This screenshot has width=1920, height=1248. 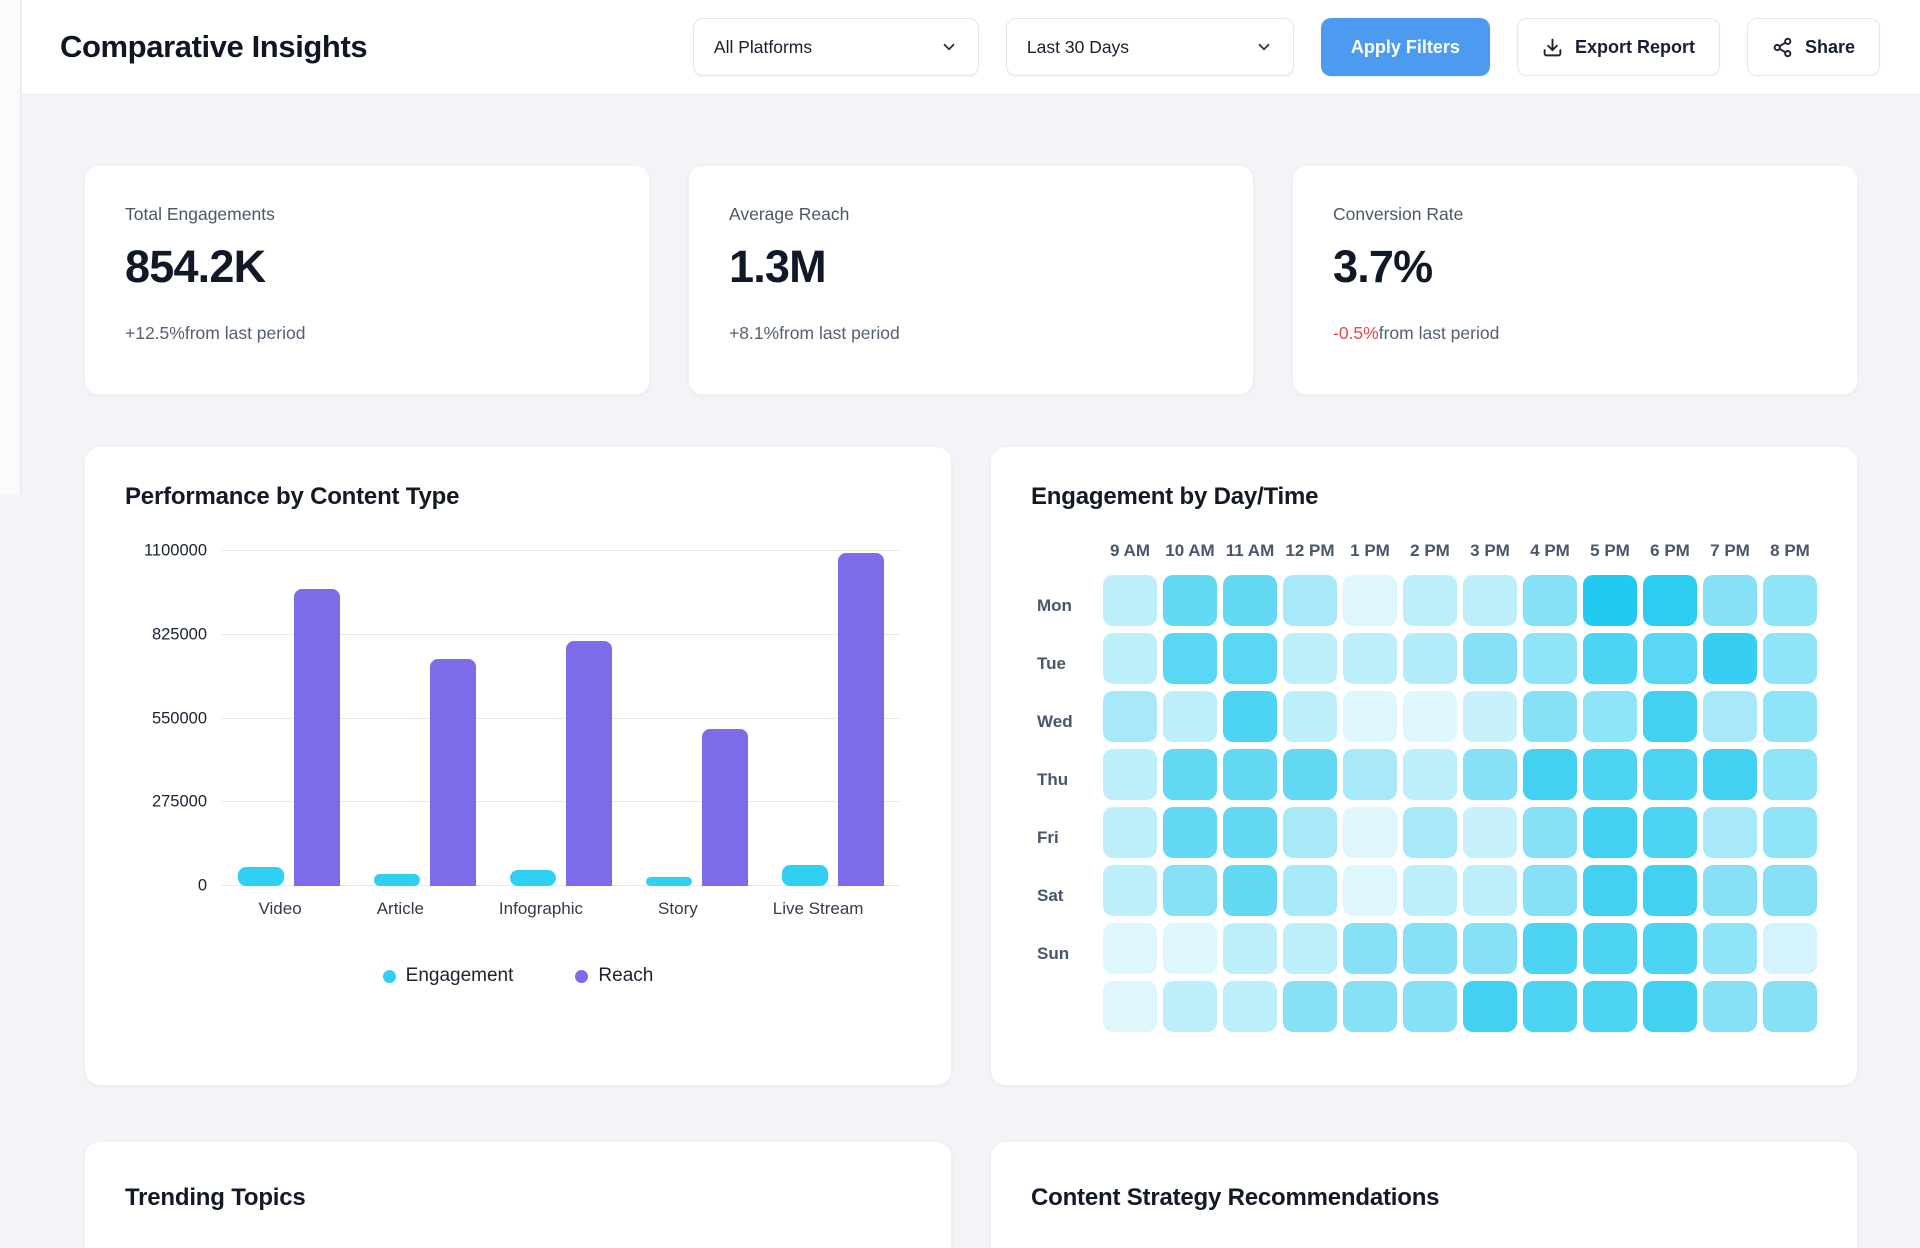 What do you see at coordinates (678, 908) in the screenshot?
I see `x-axis-category-label: Story` at bounding box center [678, 908].